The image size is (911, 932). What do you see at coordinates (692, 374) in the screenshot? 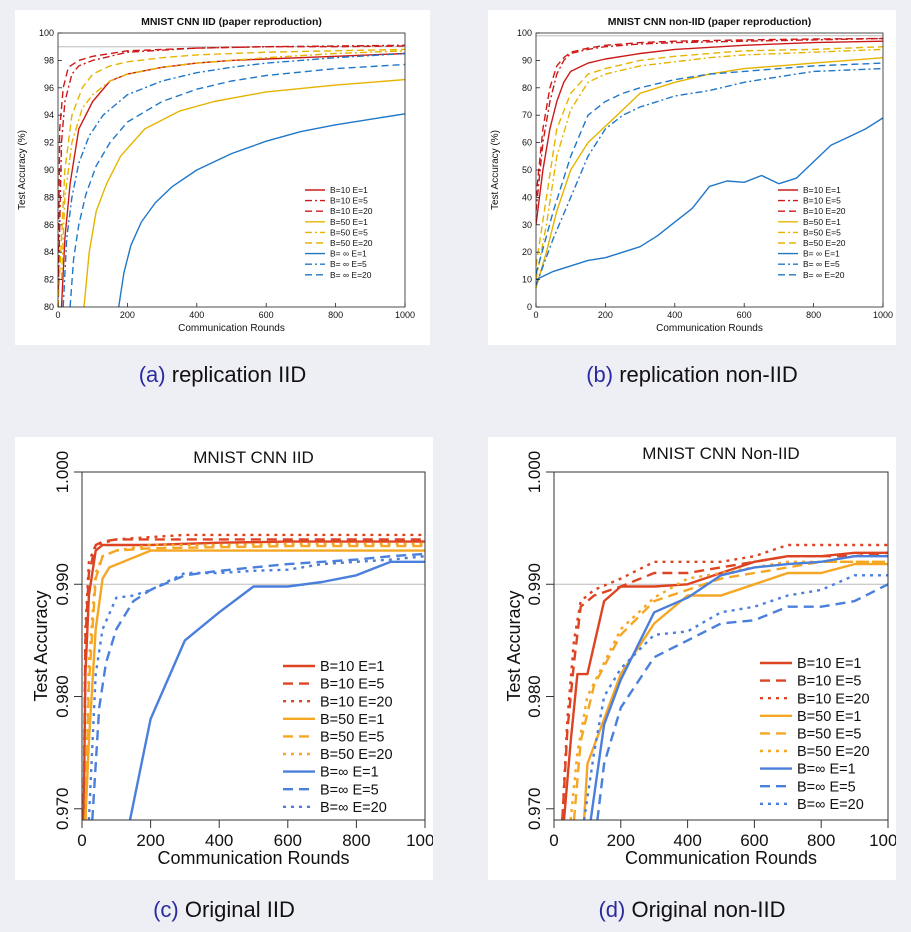
I see `caption-b: (b) replication non-IID` at bounding box center [692, 374].